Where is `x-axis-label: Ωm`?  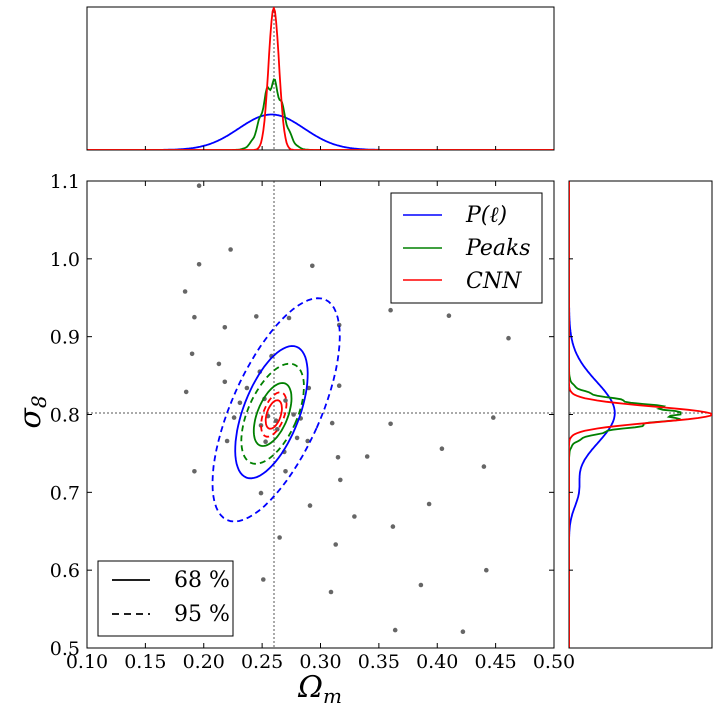 x-axis-label: Ωm is located at coordinates (319, 689).